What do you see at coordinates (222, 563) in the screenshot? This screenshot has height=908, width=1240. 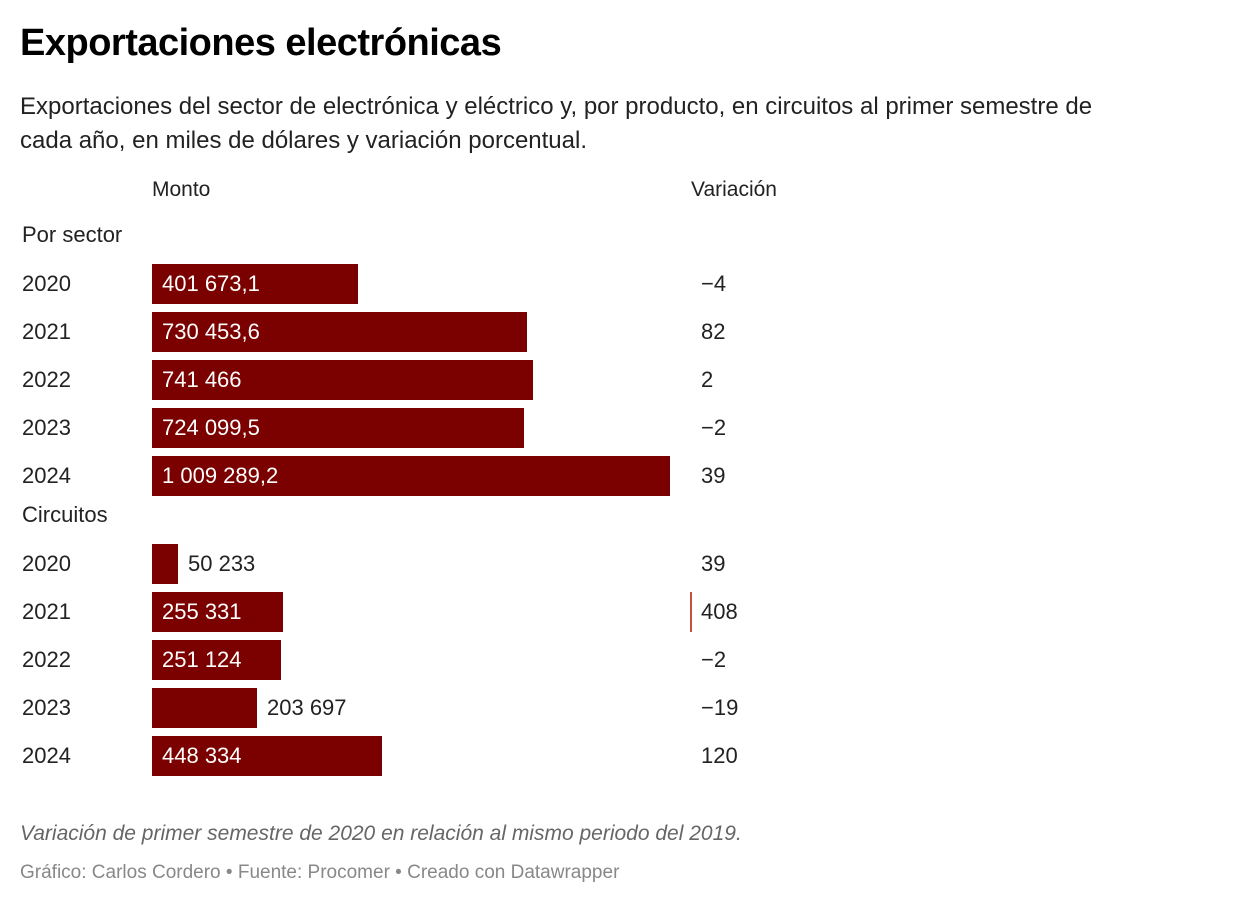 I see `bar-value-label: 50 233` at bounding box center [222, 563].